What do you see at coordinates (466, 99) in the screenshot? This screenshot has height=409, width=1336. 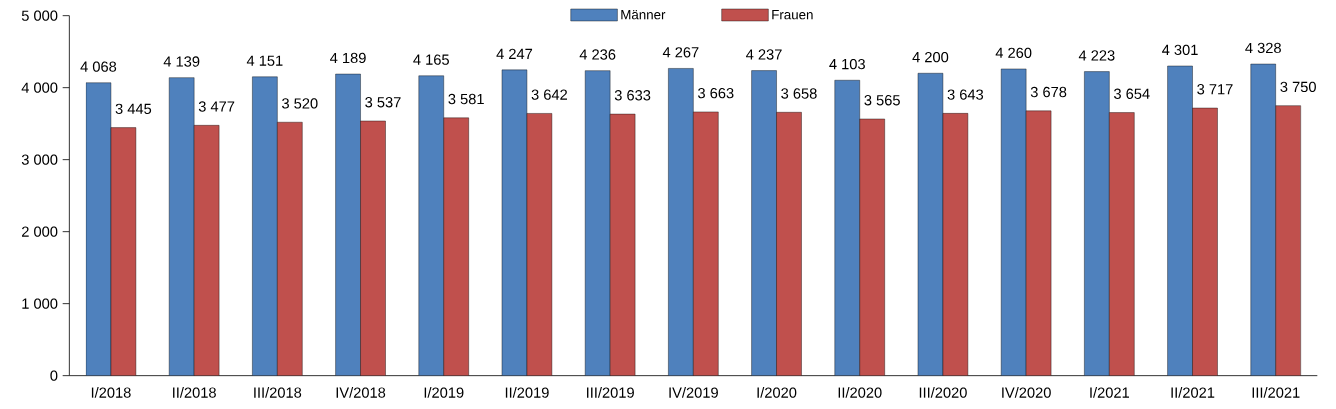 I see `data-label: 3 581` at bounding box center [466, 99].